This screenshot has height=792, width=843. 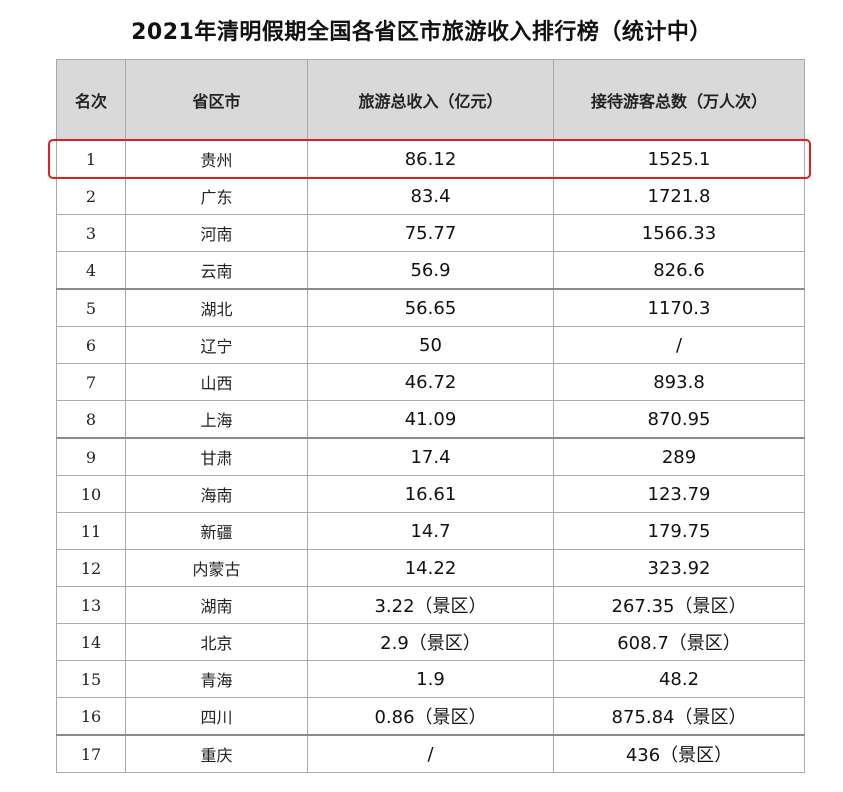 What do you see at coordinates (679, 605) in the screenshot?
I see `visitors-cell: 267.35（景区）` at bounding box center [679, 605].